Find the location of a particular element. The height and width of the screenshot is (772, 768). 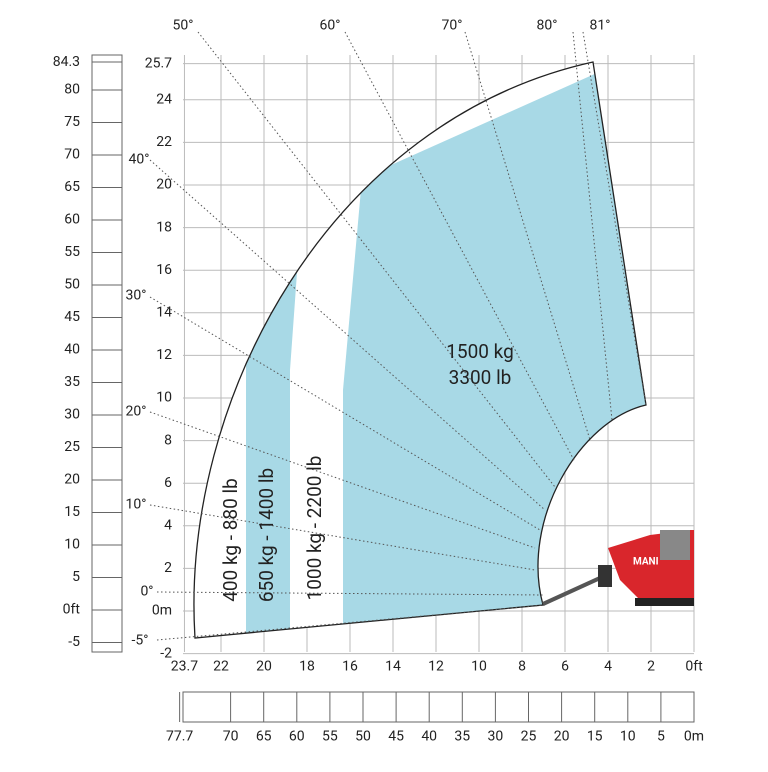

height-m-label: 10 is located at coordinates (164, 398).